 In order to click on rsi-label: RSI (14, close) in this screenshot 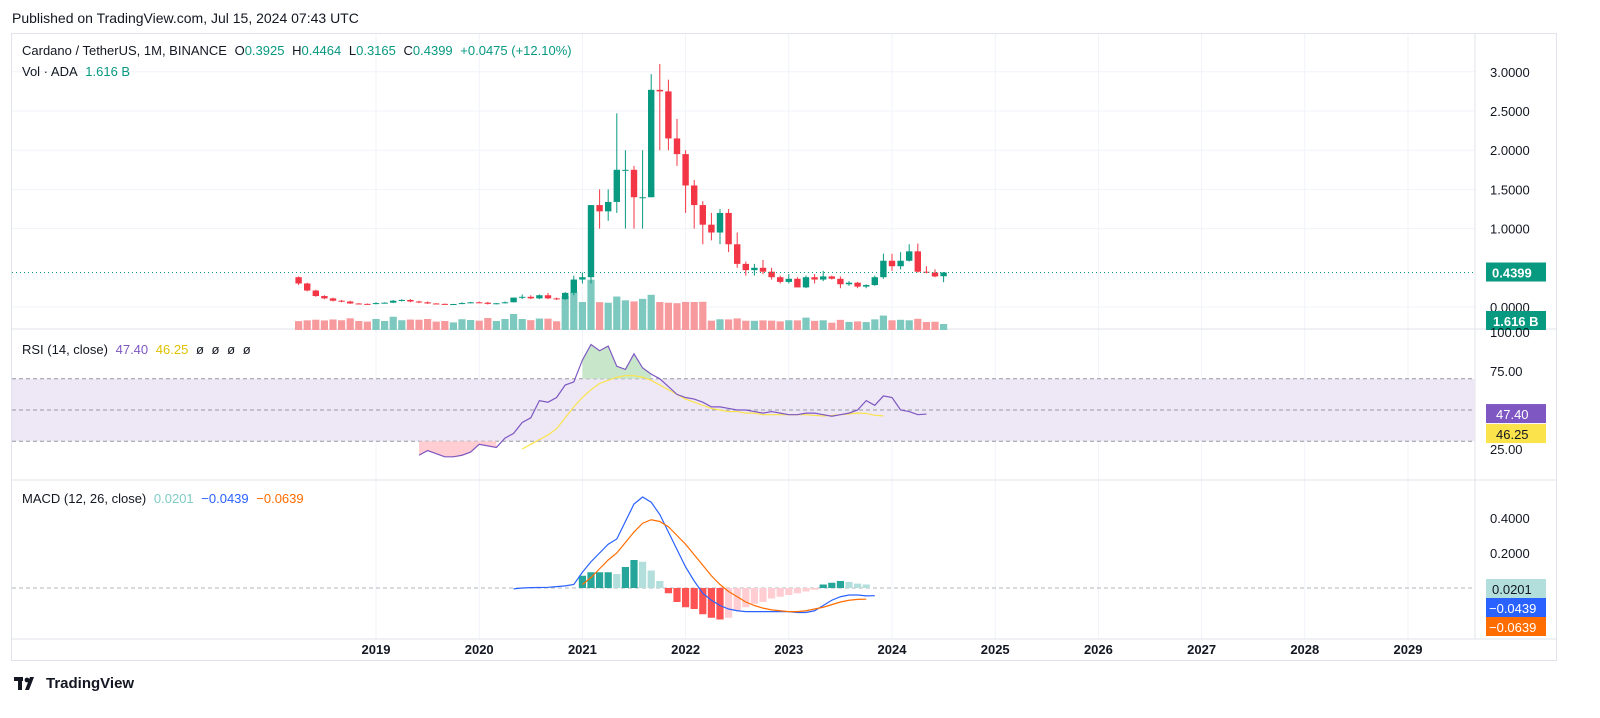, I will do `click(65, 349)`.